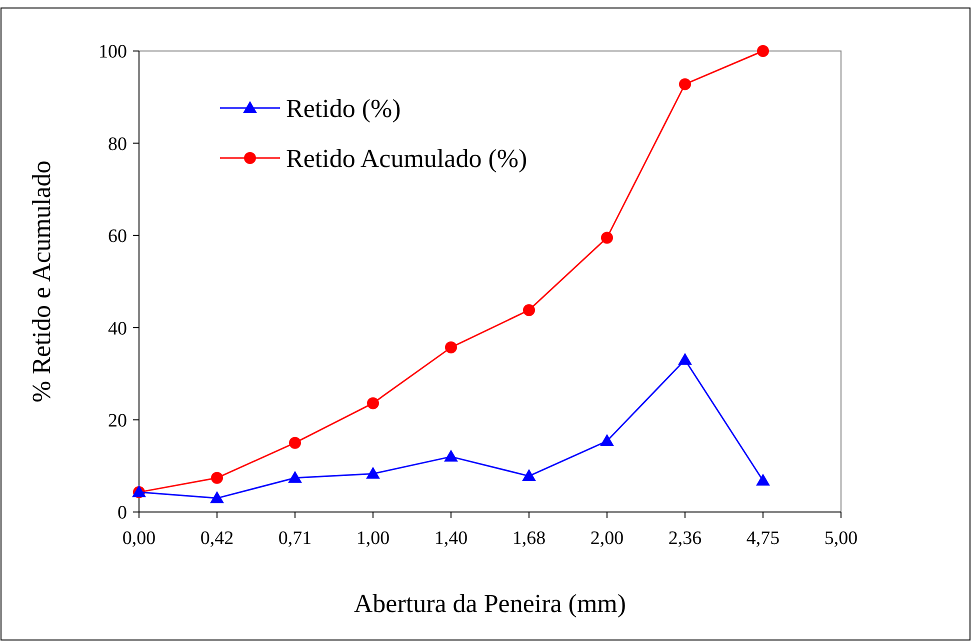 The image size is (972, 642). What do you see at coordinates (343, 109) in the screenshot?
I see `legend-label: Retido (%)` at bounding box center [343, 109].